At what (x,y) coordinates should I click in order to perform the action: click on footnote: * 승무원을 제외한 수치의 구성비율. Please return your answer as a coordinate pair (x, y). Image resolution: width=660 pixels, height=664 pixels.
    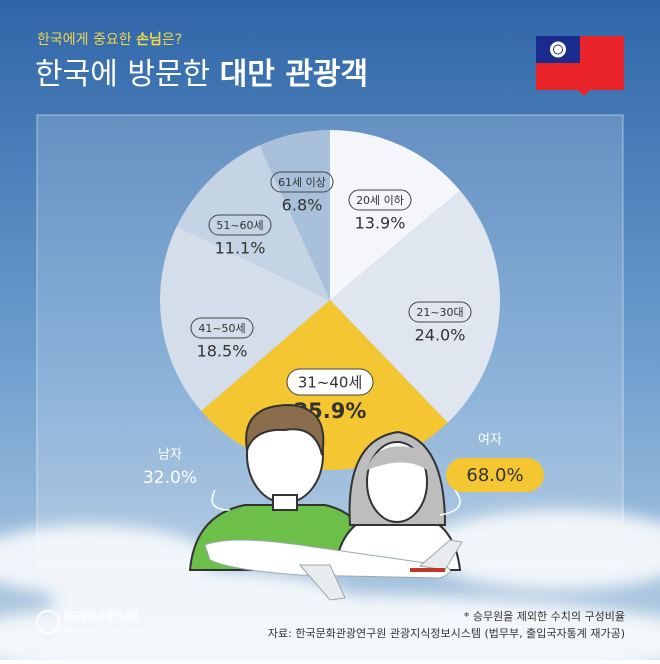
    Looking at the image, I should click on (544, 616).